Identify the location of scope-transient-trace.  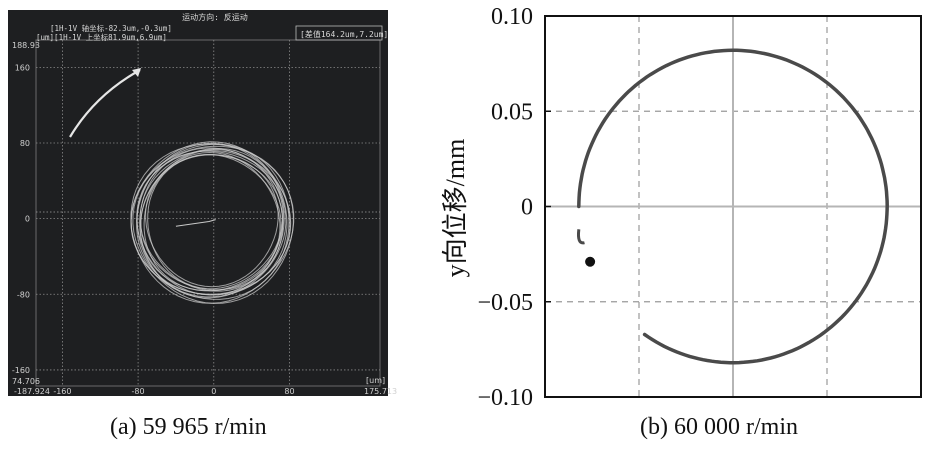
(195, 223).